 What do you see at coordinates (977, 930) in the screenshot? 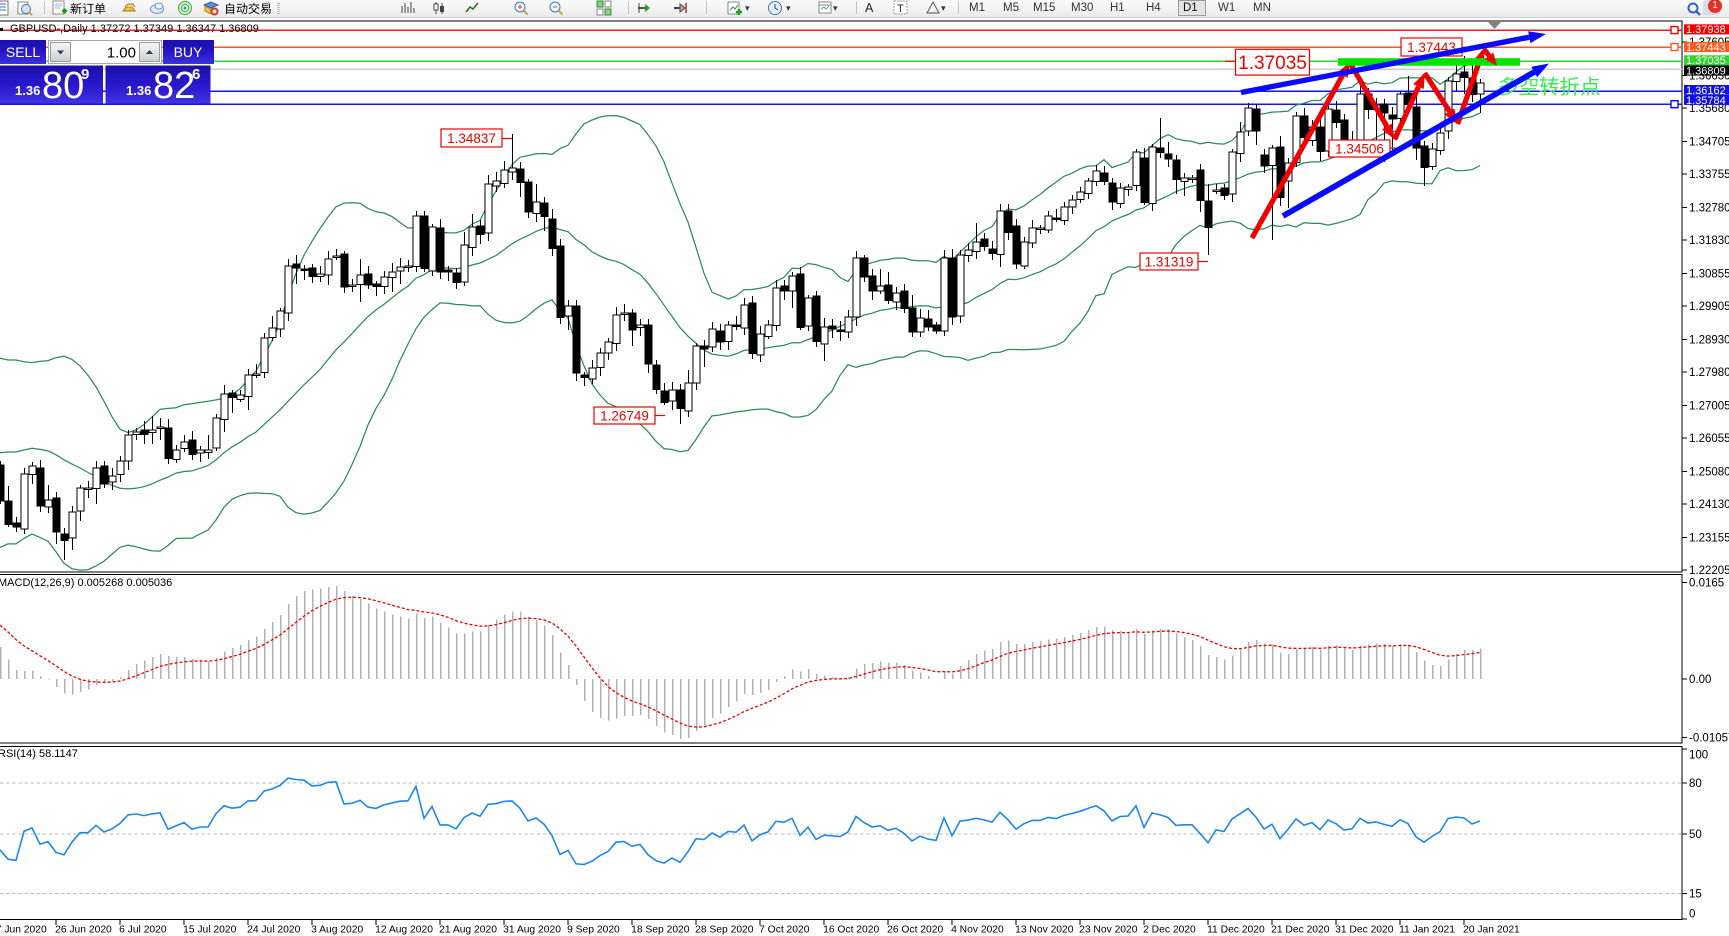
I see `svg-text: 4 Nov 2020` at bounding box center [977, 930].